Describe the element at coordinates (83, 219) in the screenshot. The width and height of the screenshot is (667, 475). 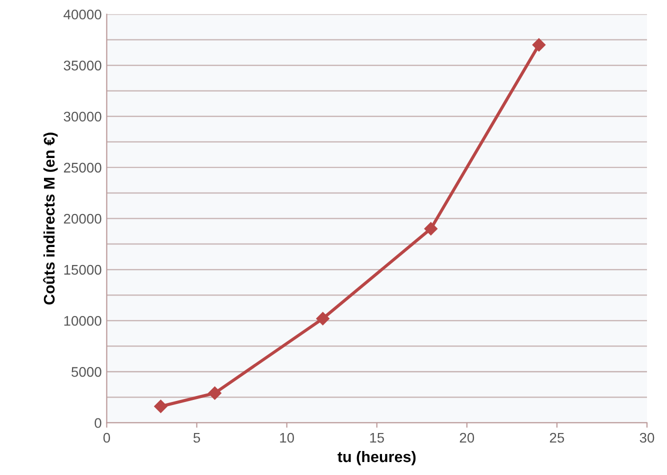
I see `y-tick-label: 20000` at that location.